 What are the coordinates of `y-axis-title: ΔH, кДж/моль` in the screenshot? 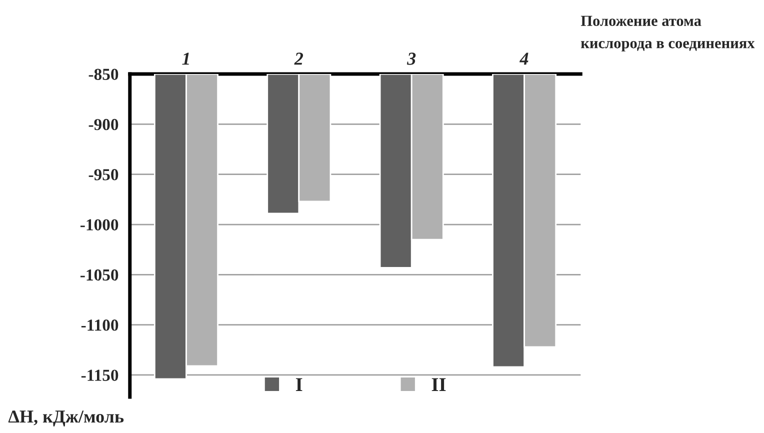 It's located at (66, 418).